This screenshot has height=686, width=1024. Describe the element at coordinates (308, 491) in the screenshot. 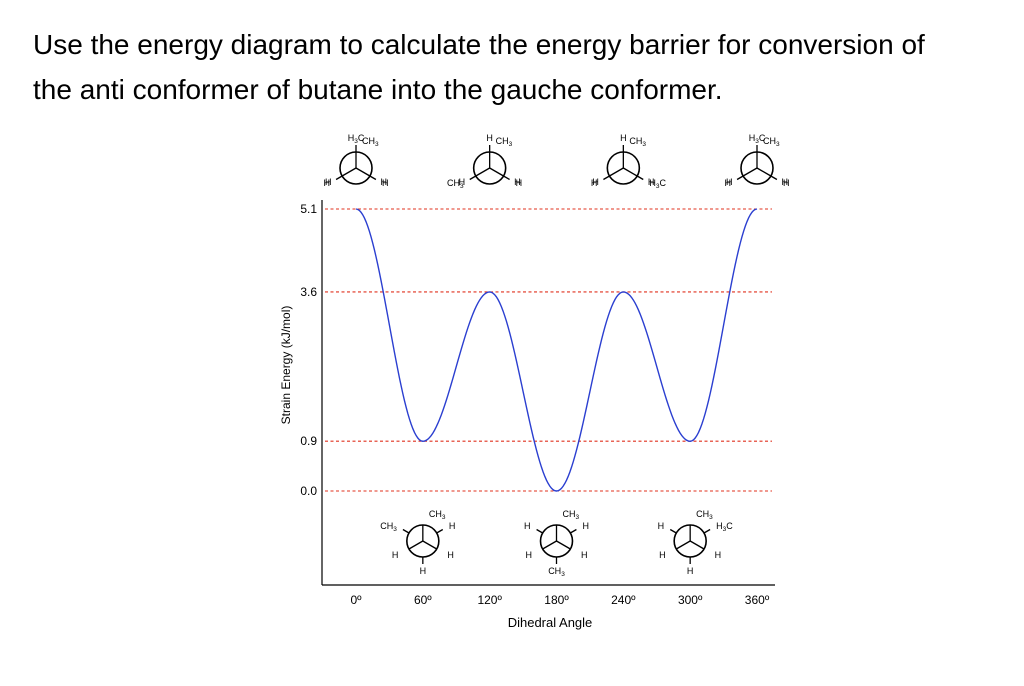

I see `y-tick-label: 0.0` at that location.